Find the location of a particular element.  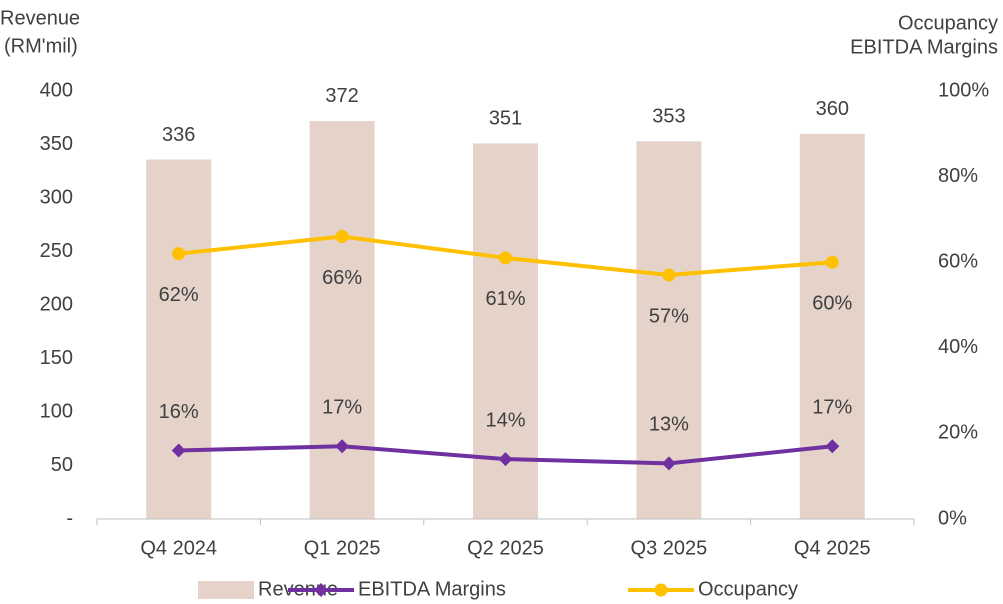

y-tick-label: 300 is located at coordinates (56, 197).